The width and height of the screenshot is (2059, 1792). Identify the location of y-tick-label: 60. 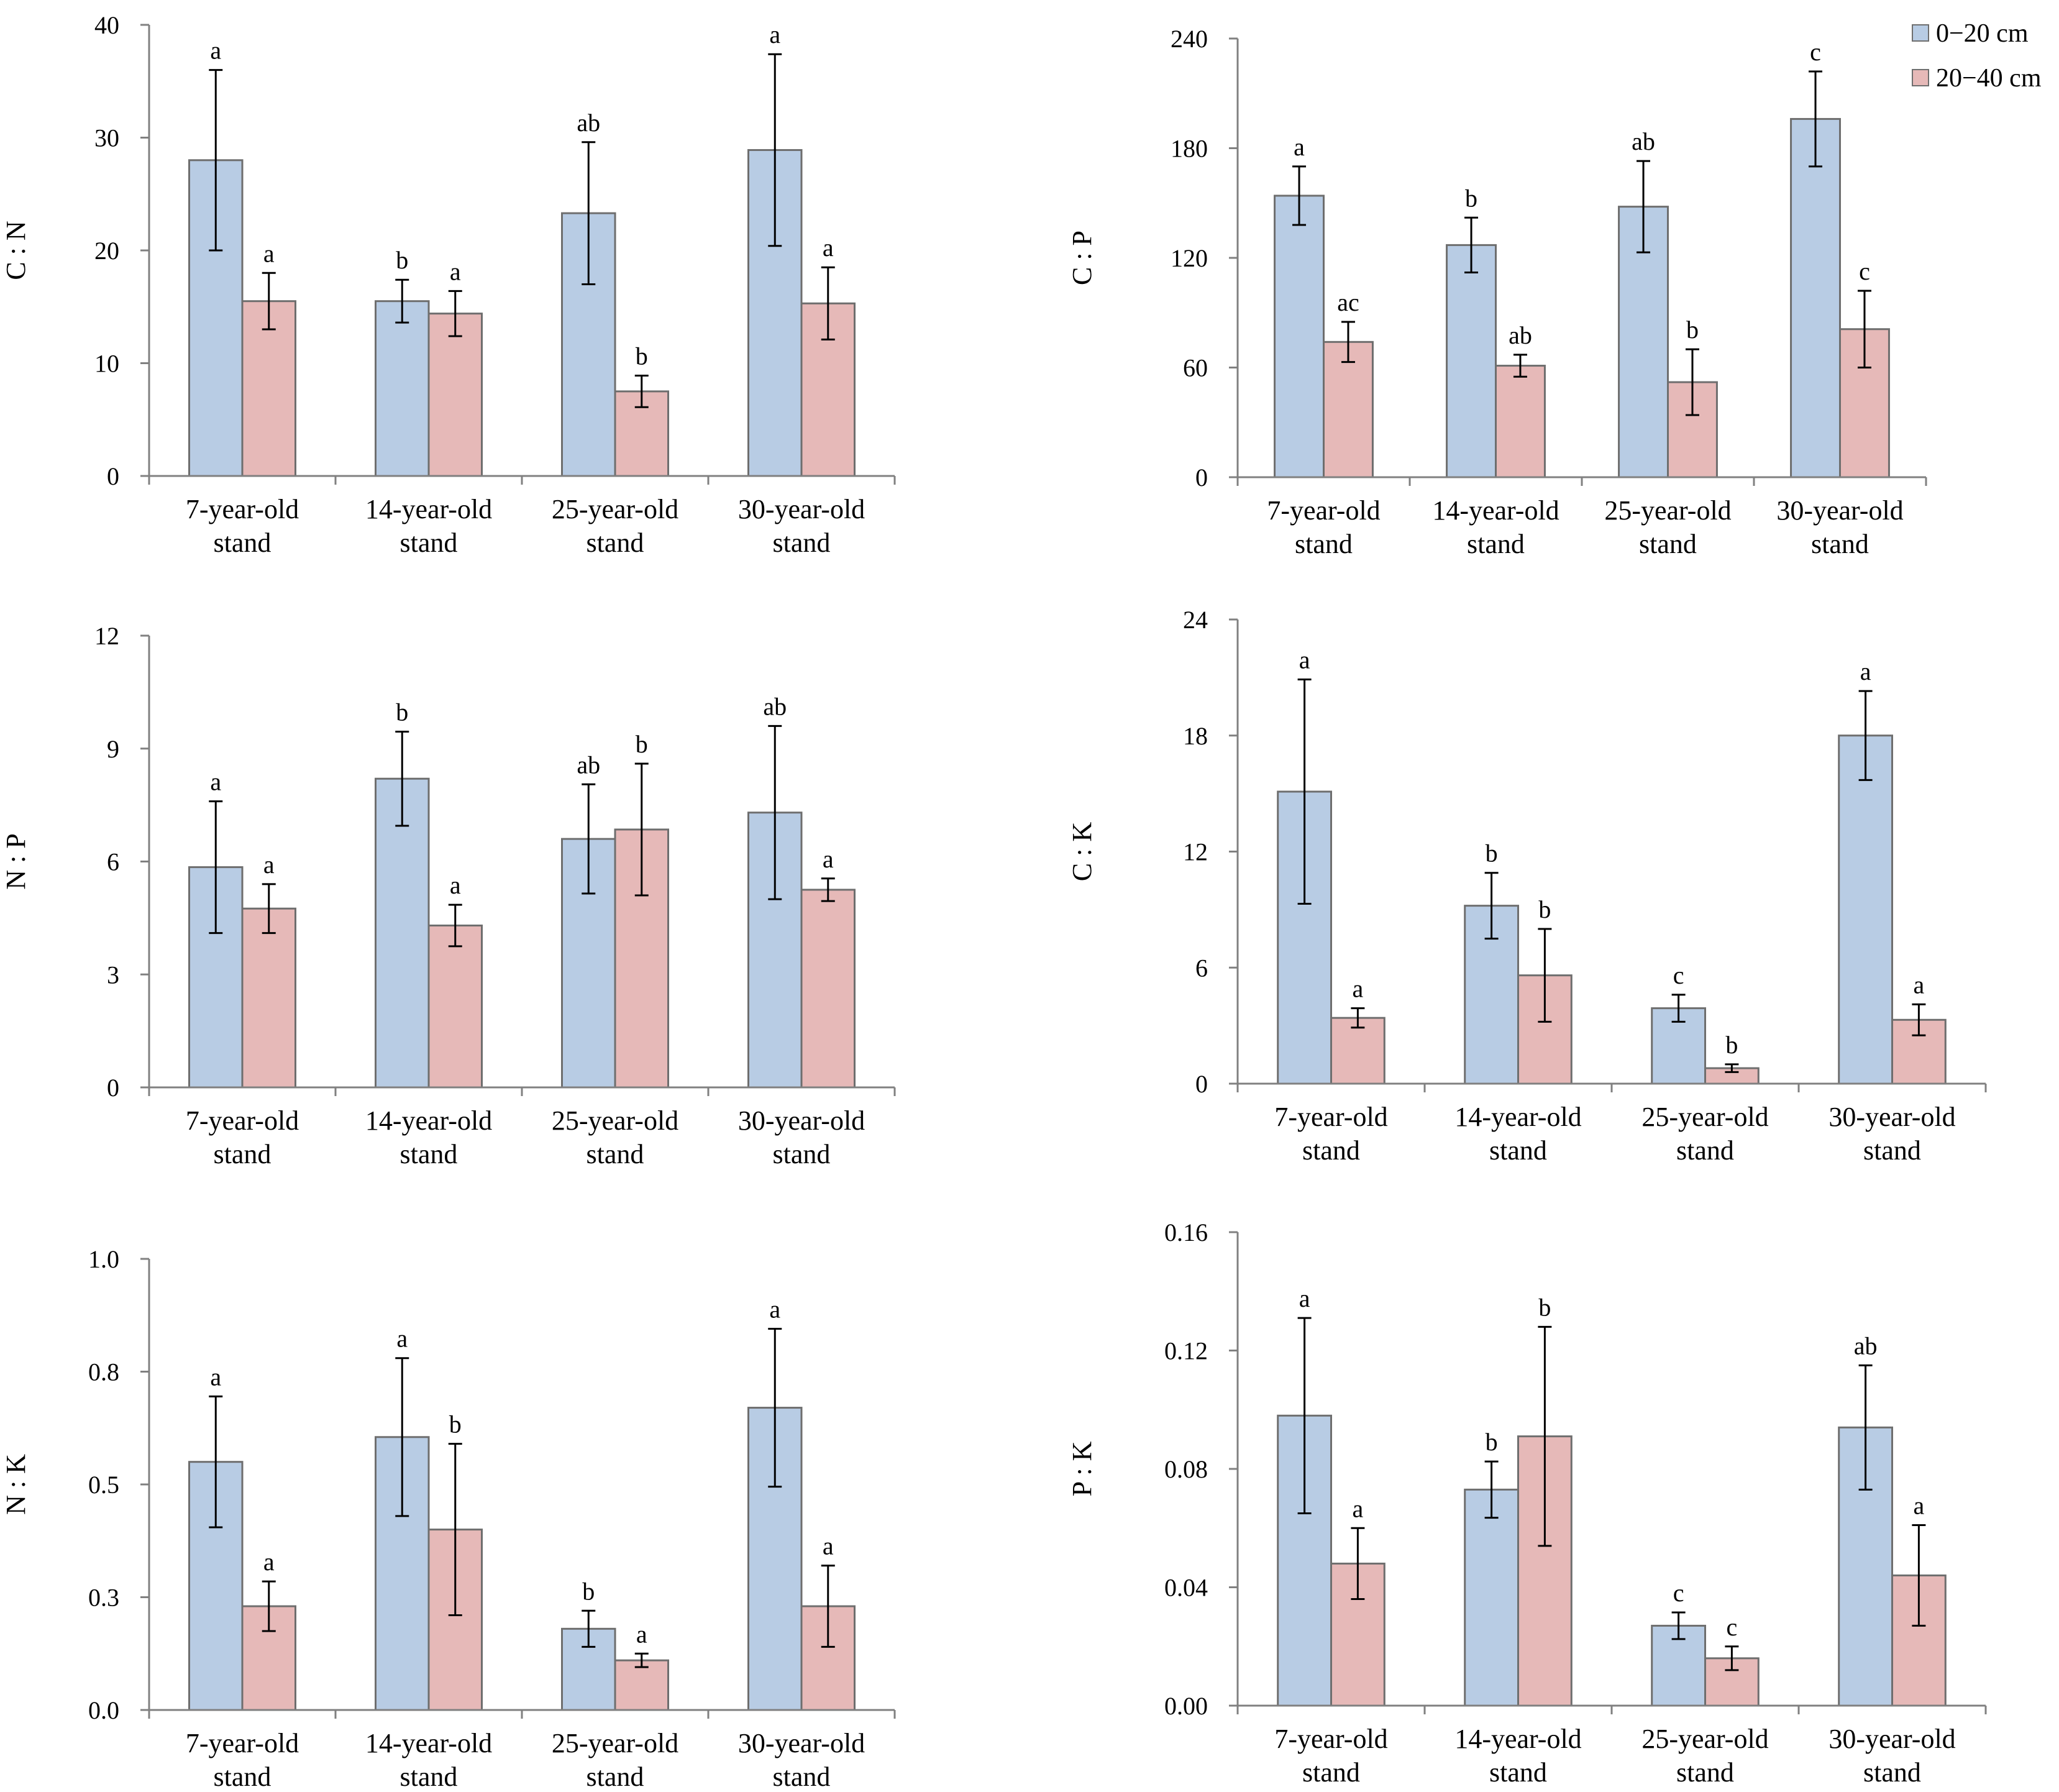
(1195, 368).